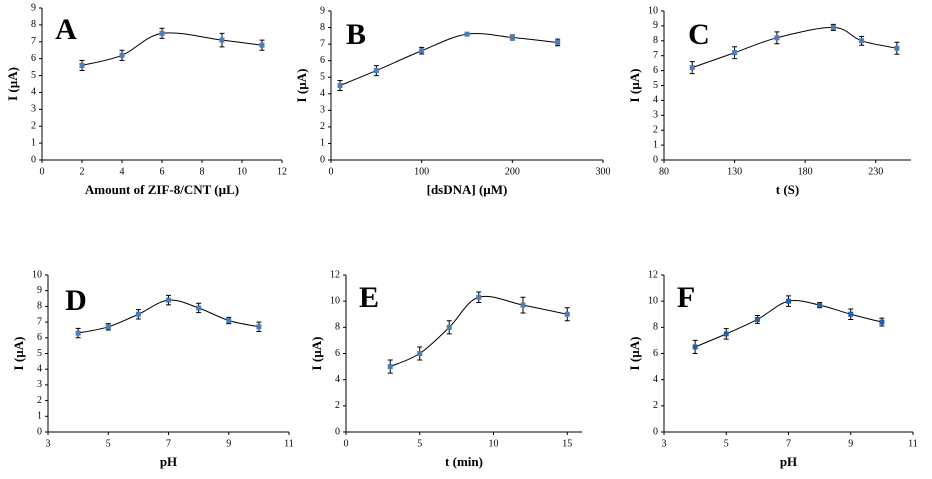 This screenshot has height=479, width=932. Describe the element at coordinates (152, 369) in the screenshot. I see `panel: 0 1 2 3 4 5 6 7 8 9 10 3 5 7 9 11 pH I (µA) D` at that location.